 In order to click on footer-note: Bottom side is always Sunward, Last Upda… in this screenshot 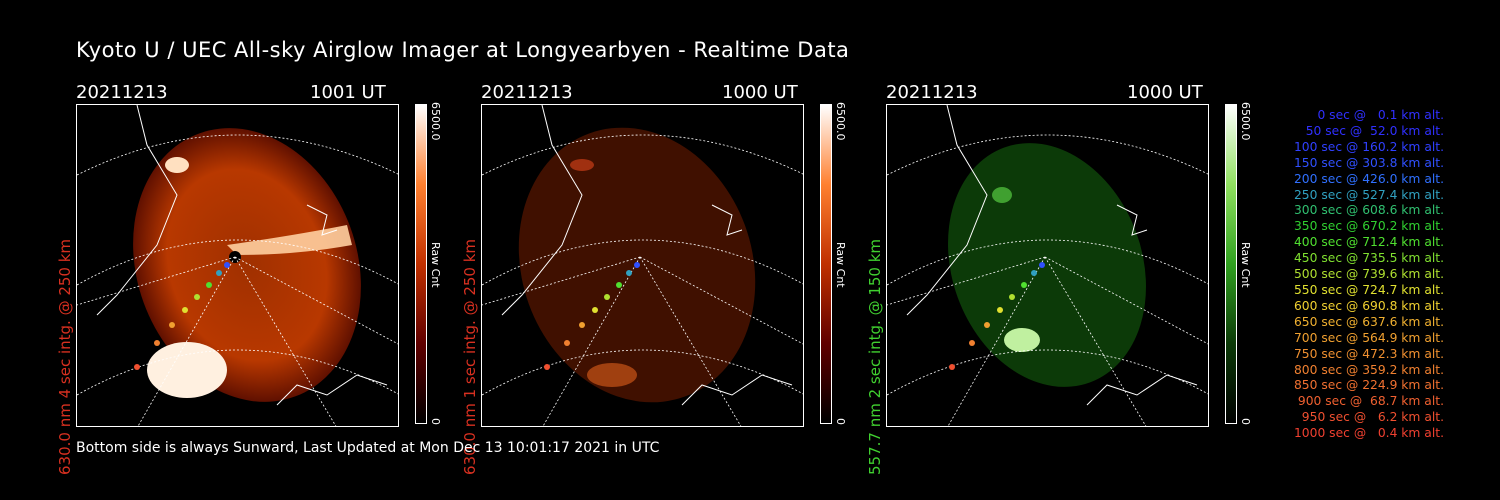, I will do `click(368, 448)`.